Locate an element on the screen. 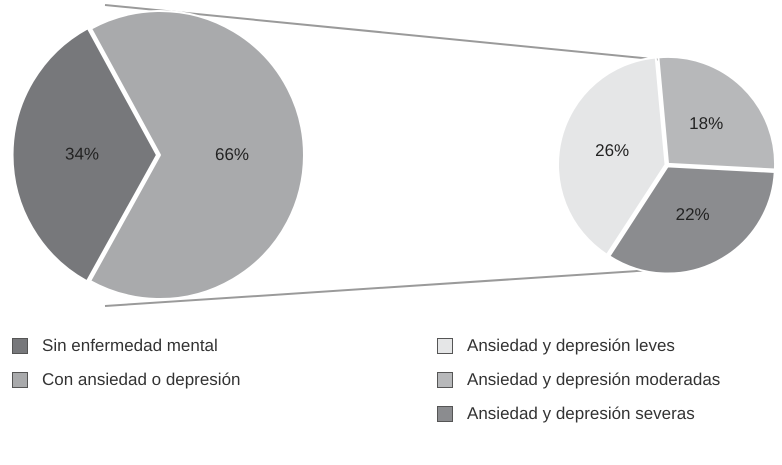  data-label: 26% is located at coordinates (612, 150).